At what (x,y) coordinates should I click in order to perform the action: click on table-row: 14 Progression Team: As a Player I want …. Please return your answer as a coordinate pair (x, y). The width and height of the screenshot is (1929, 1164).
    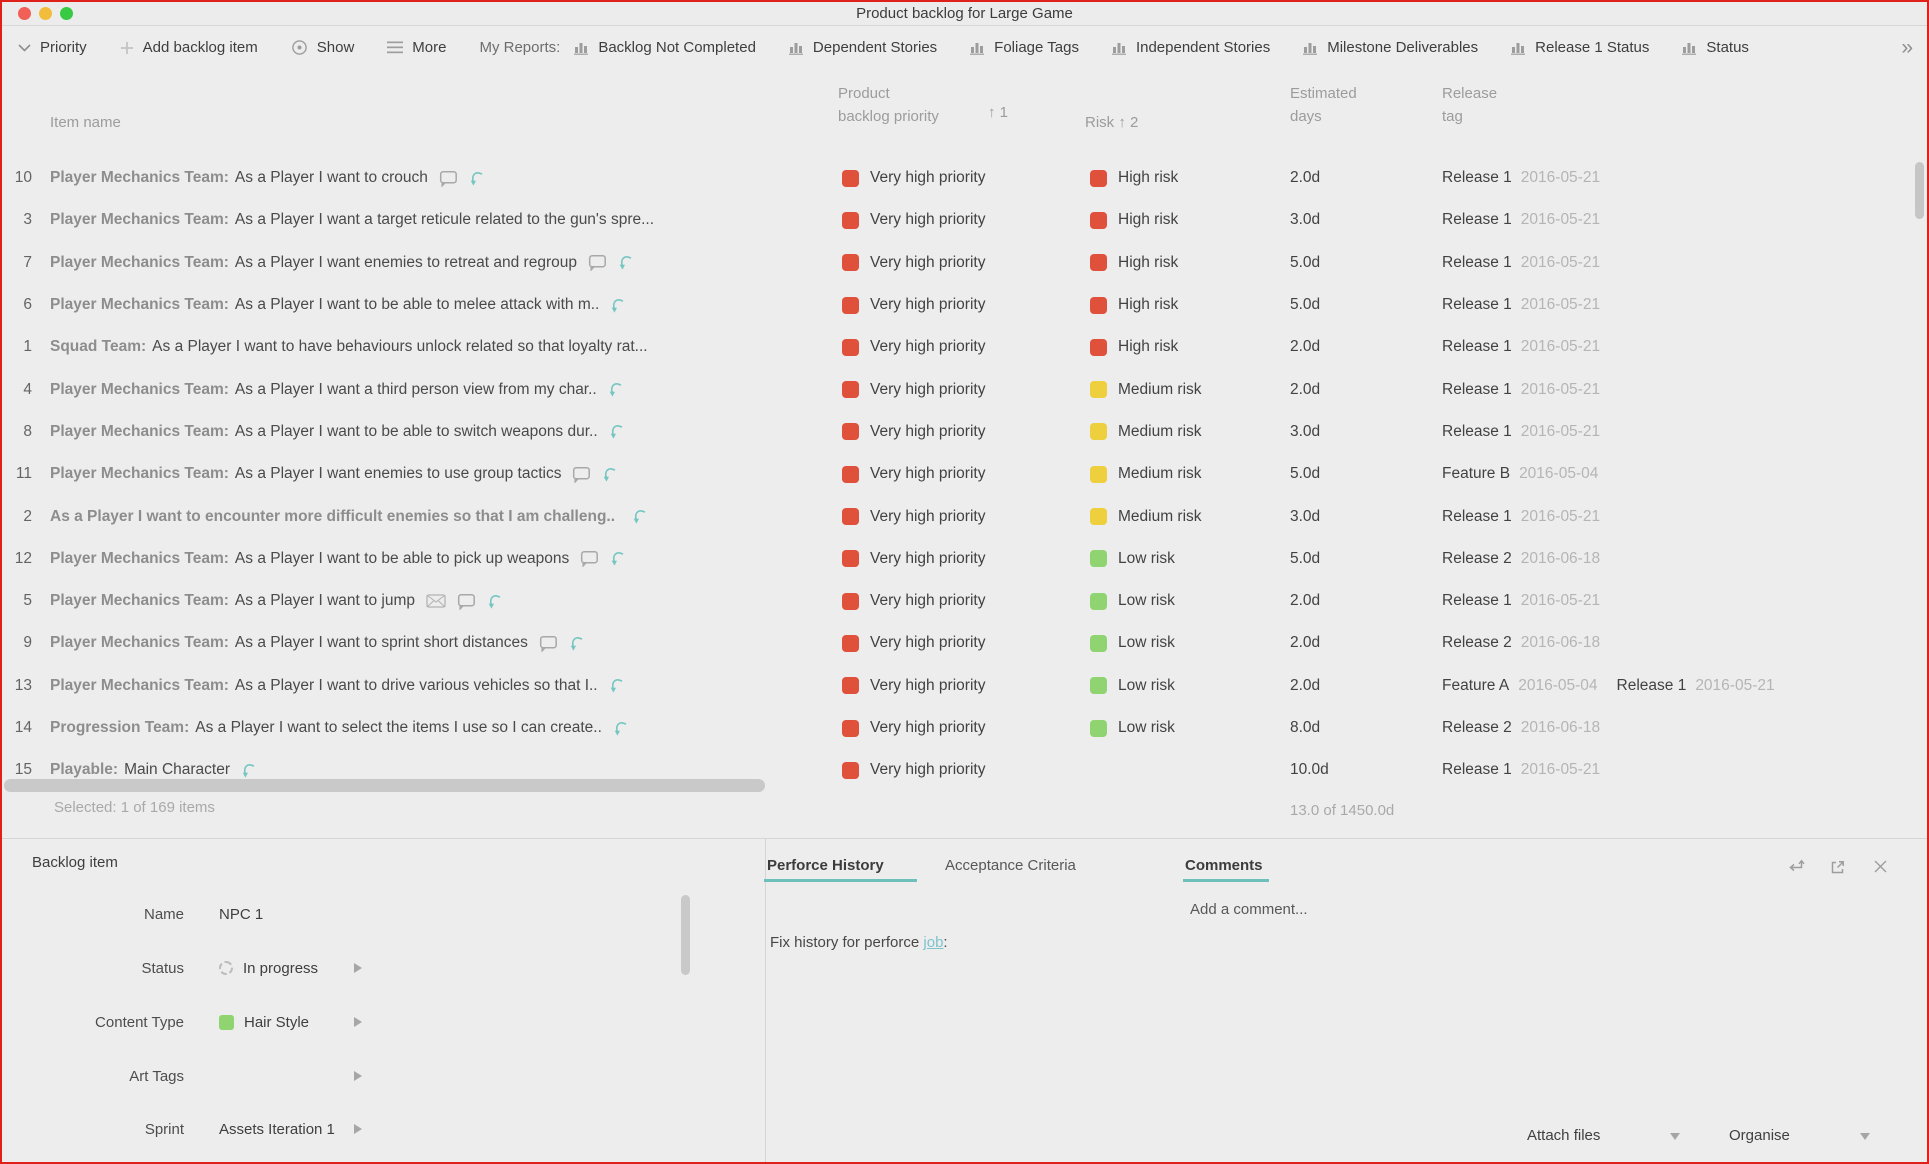
    Looking at the image, I should click on (964, 728).